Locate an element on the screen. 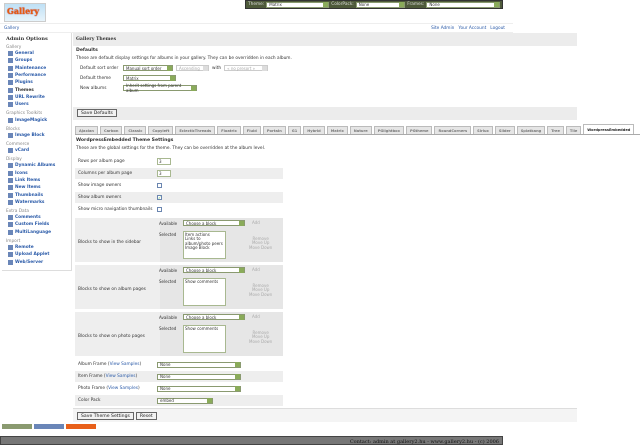 The width and height of the screenshot is (640, 445). save-defaults-button: Save Defaults is located at coordinates (97, 113).